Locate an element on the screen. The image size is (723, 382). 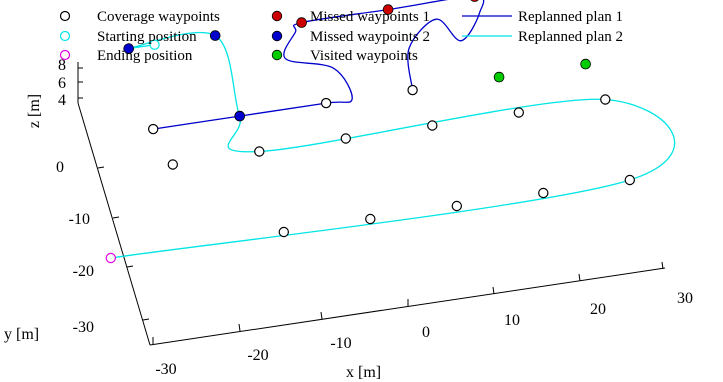
z-axis-label: z [m] is located at coordinates (34, 111).